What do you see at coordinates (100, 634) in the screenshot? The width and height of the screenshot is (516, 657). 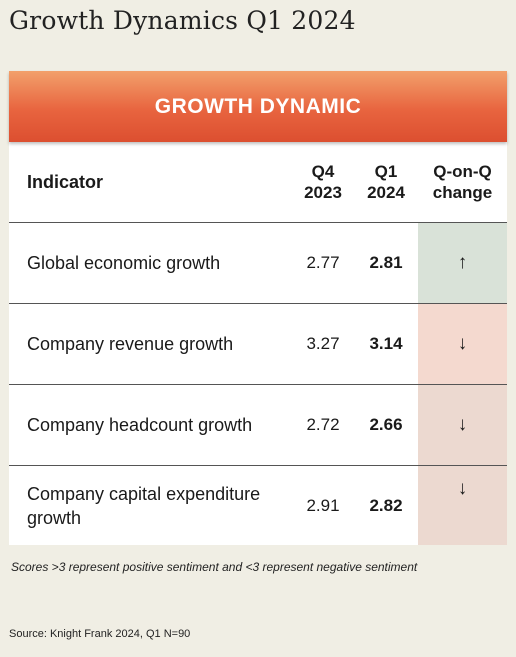 I see `source-note: Source: Knight Frank 2024, Q1 N=90` at bounding box center [100, 634].